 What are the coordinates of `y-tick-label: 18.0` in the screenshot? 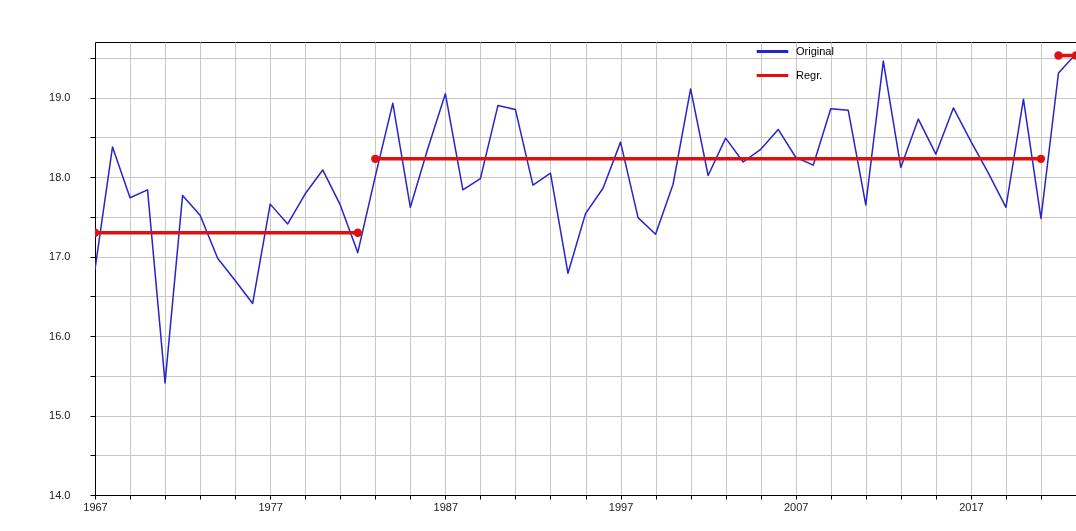 It's located at (60, 176).